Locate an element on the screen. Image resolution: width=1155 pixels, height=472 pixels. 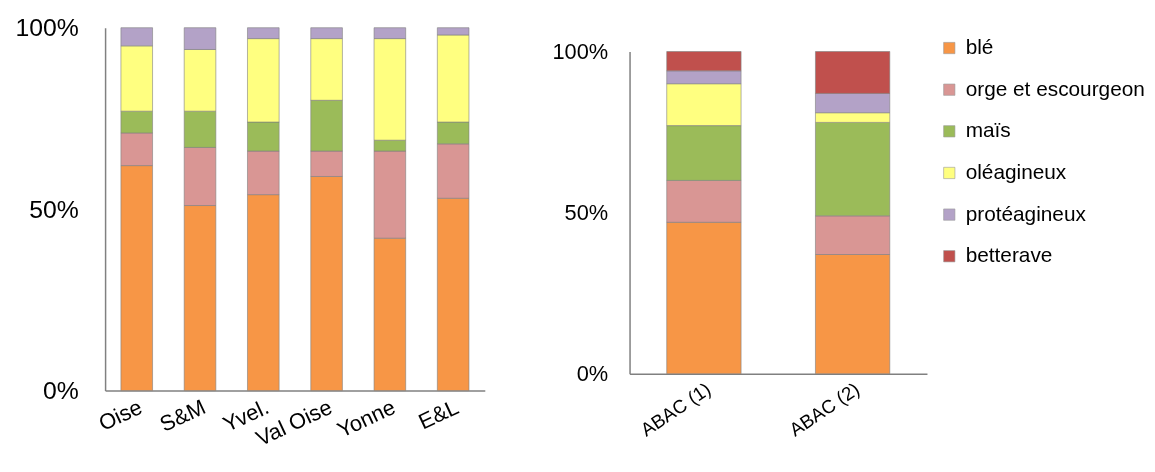
x-tick-label: S&M is located at coordinates (182, 415).